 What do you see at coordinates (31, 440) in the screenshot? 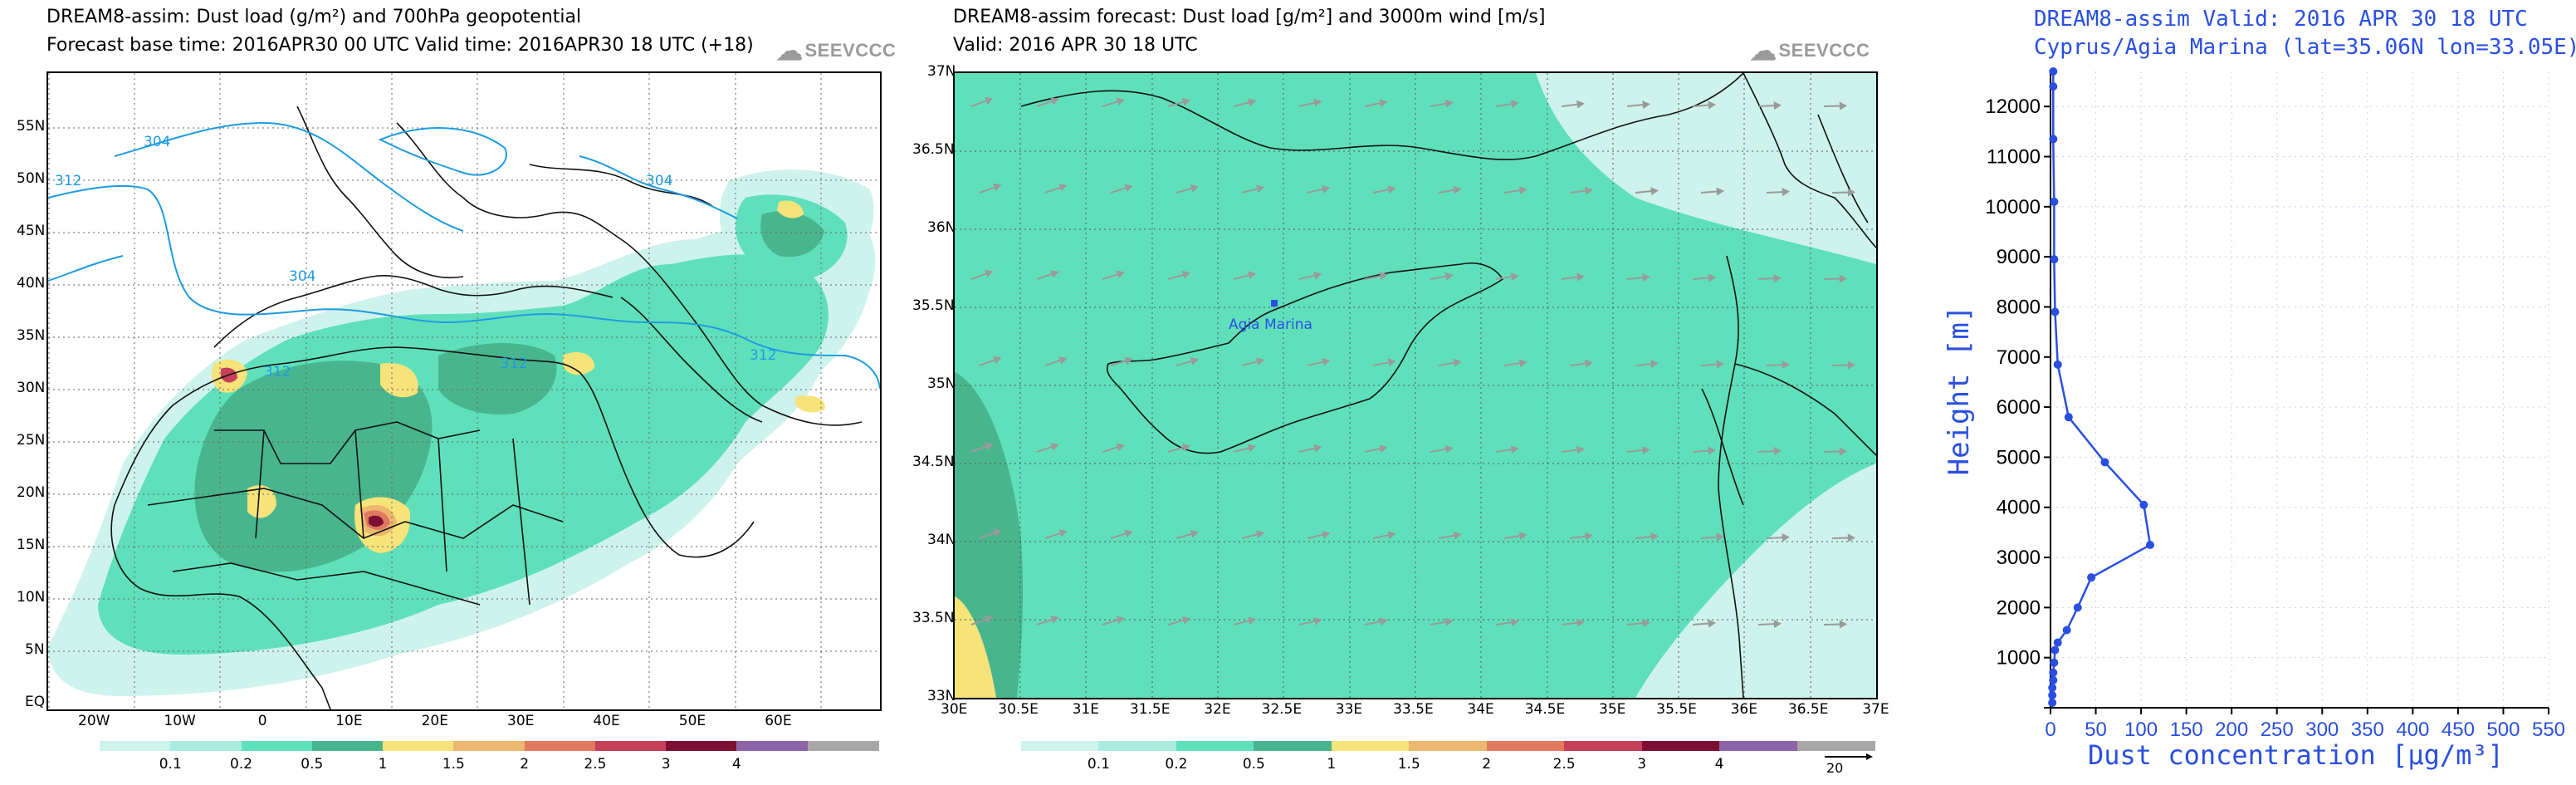
I see `lat-tick-label: 25N` at bounding box center [31, 440].